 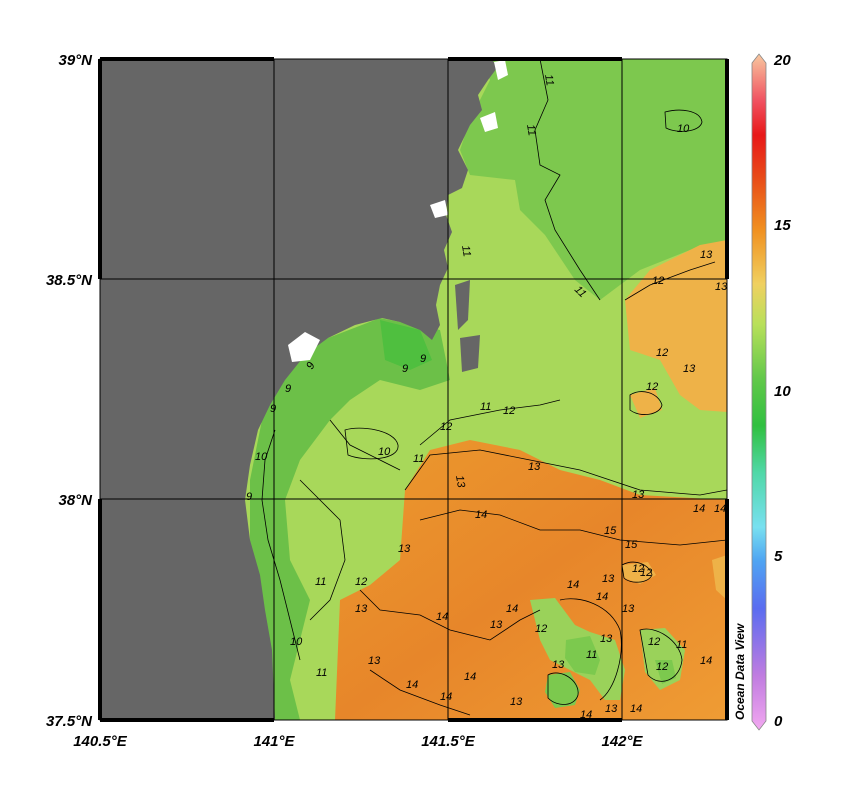 What do you see at coordinates (782, 60) in the screenshot?
I see `colorbar-label-20: 20` at bounding box center [782, 60].